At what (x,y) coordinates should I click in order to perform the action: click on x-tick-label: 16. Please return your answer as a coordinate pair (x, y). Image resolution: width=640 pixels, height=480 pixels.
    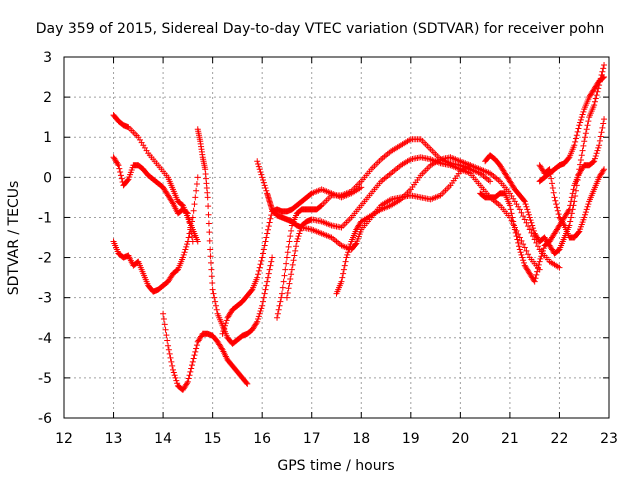
    Looking at the image, I should click on (262, 439).